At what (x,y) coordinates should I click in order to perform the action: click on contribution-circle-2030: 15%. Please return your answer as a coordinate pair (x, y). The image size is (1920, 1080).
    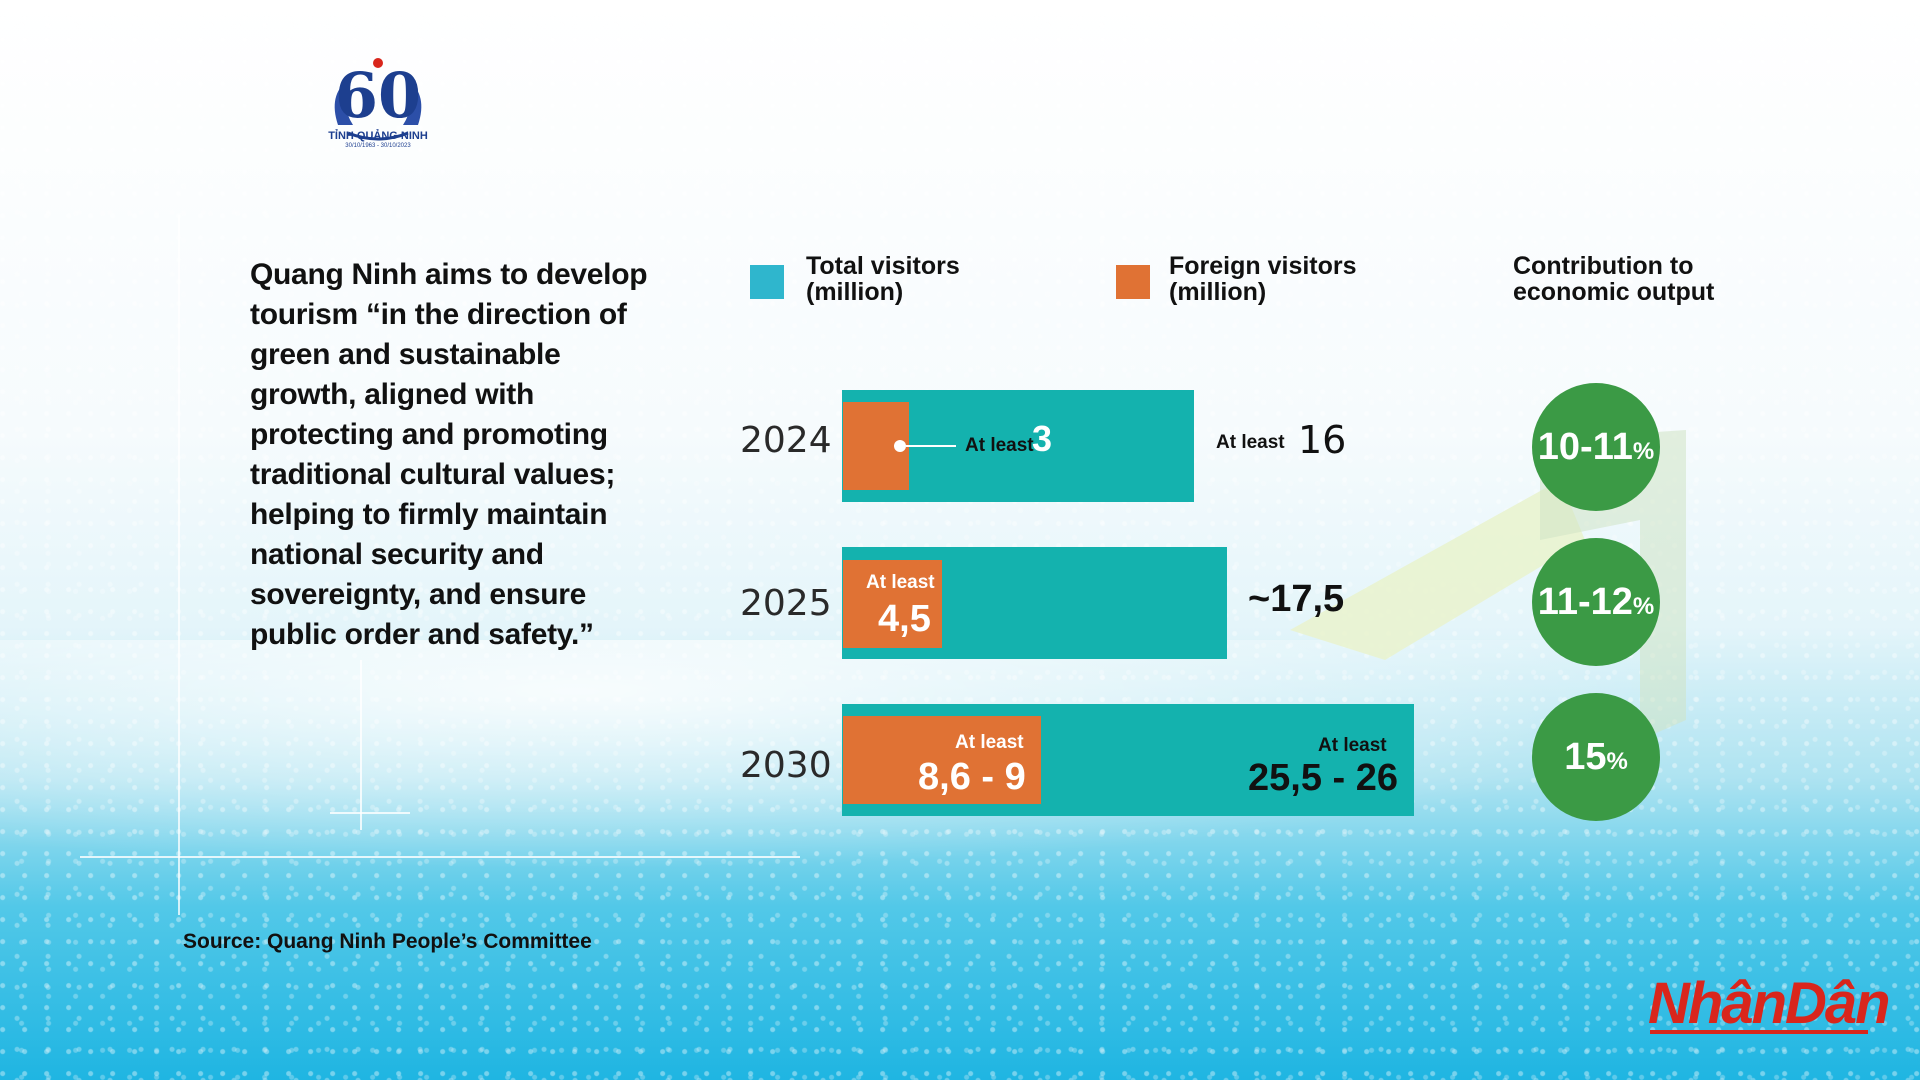
    Looking at the image, I should click on (1596, 757).